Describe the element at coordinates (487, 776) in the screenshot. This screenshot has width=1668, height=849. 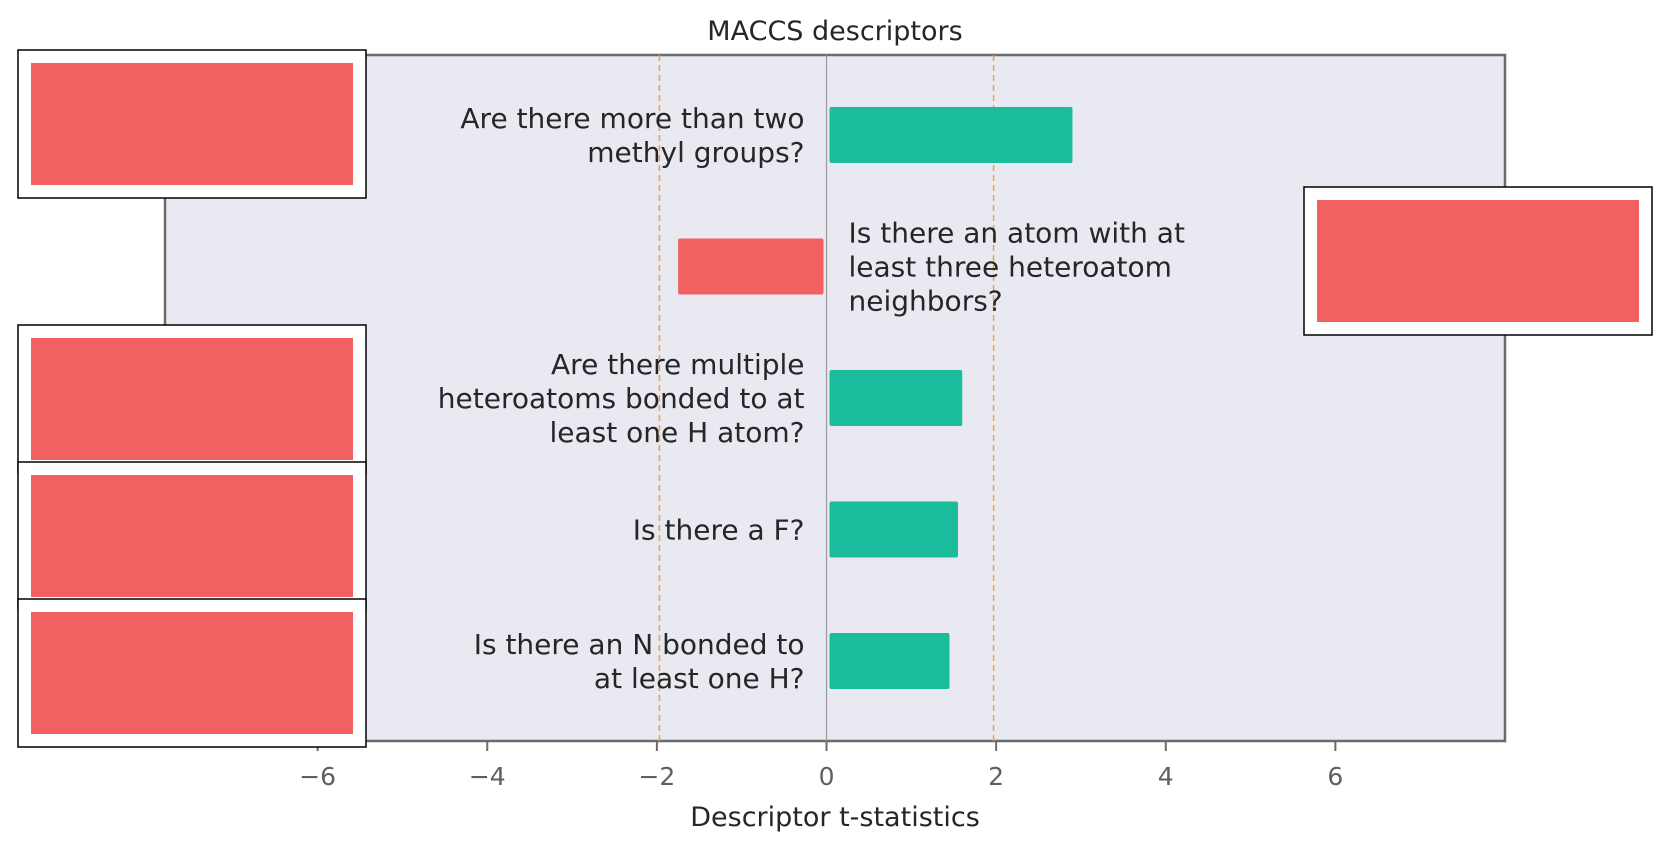
I see `x-tick-label-2: −4` at that location.